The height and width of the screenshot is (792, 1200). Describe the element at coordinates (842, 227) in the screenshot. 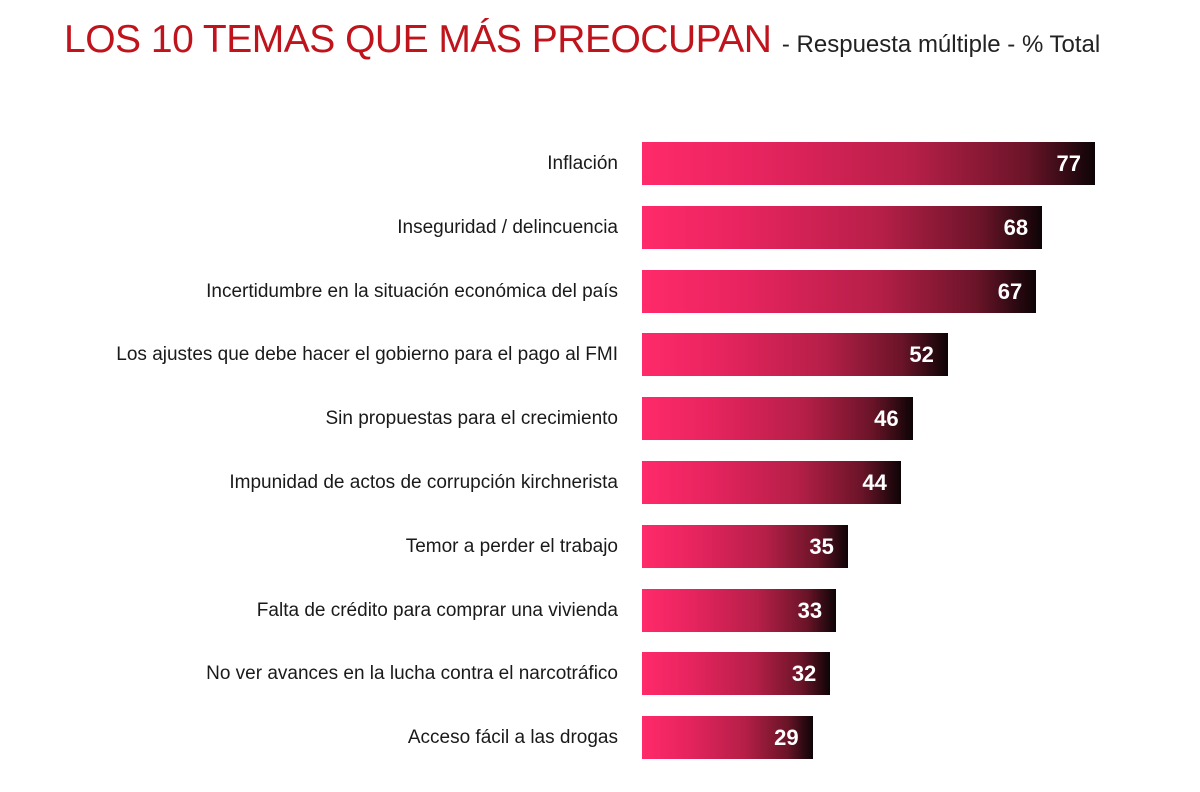

I see `bar: 68` at that location.